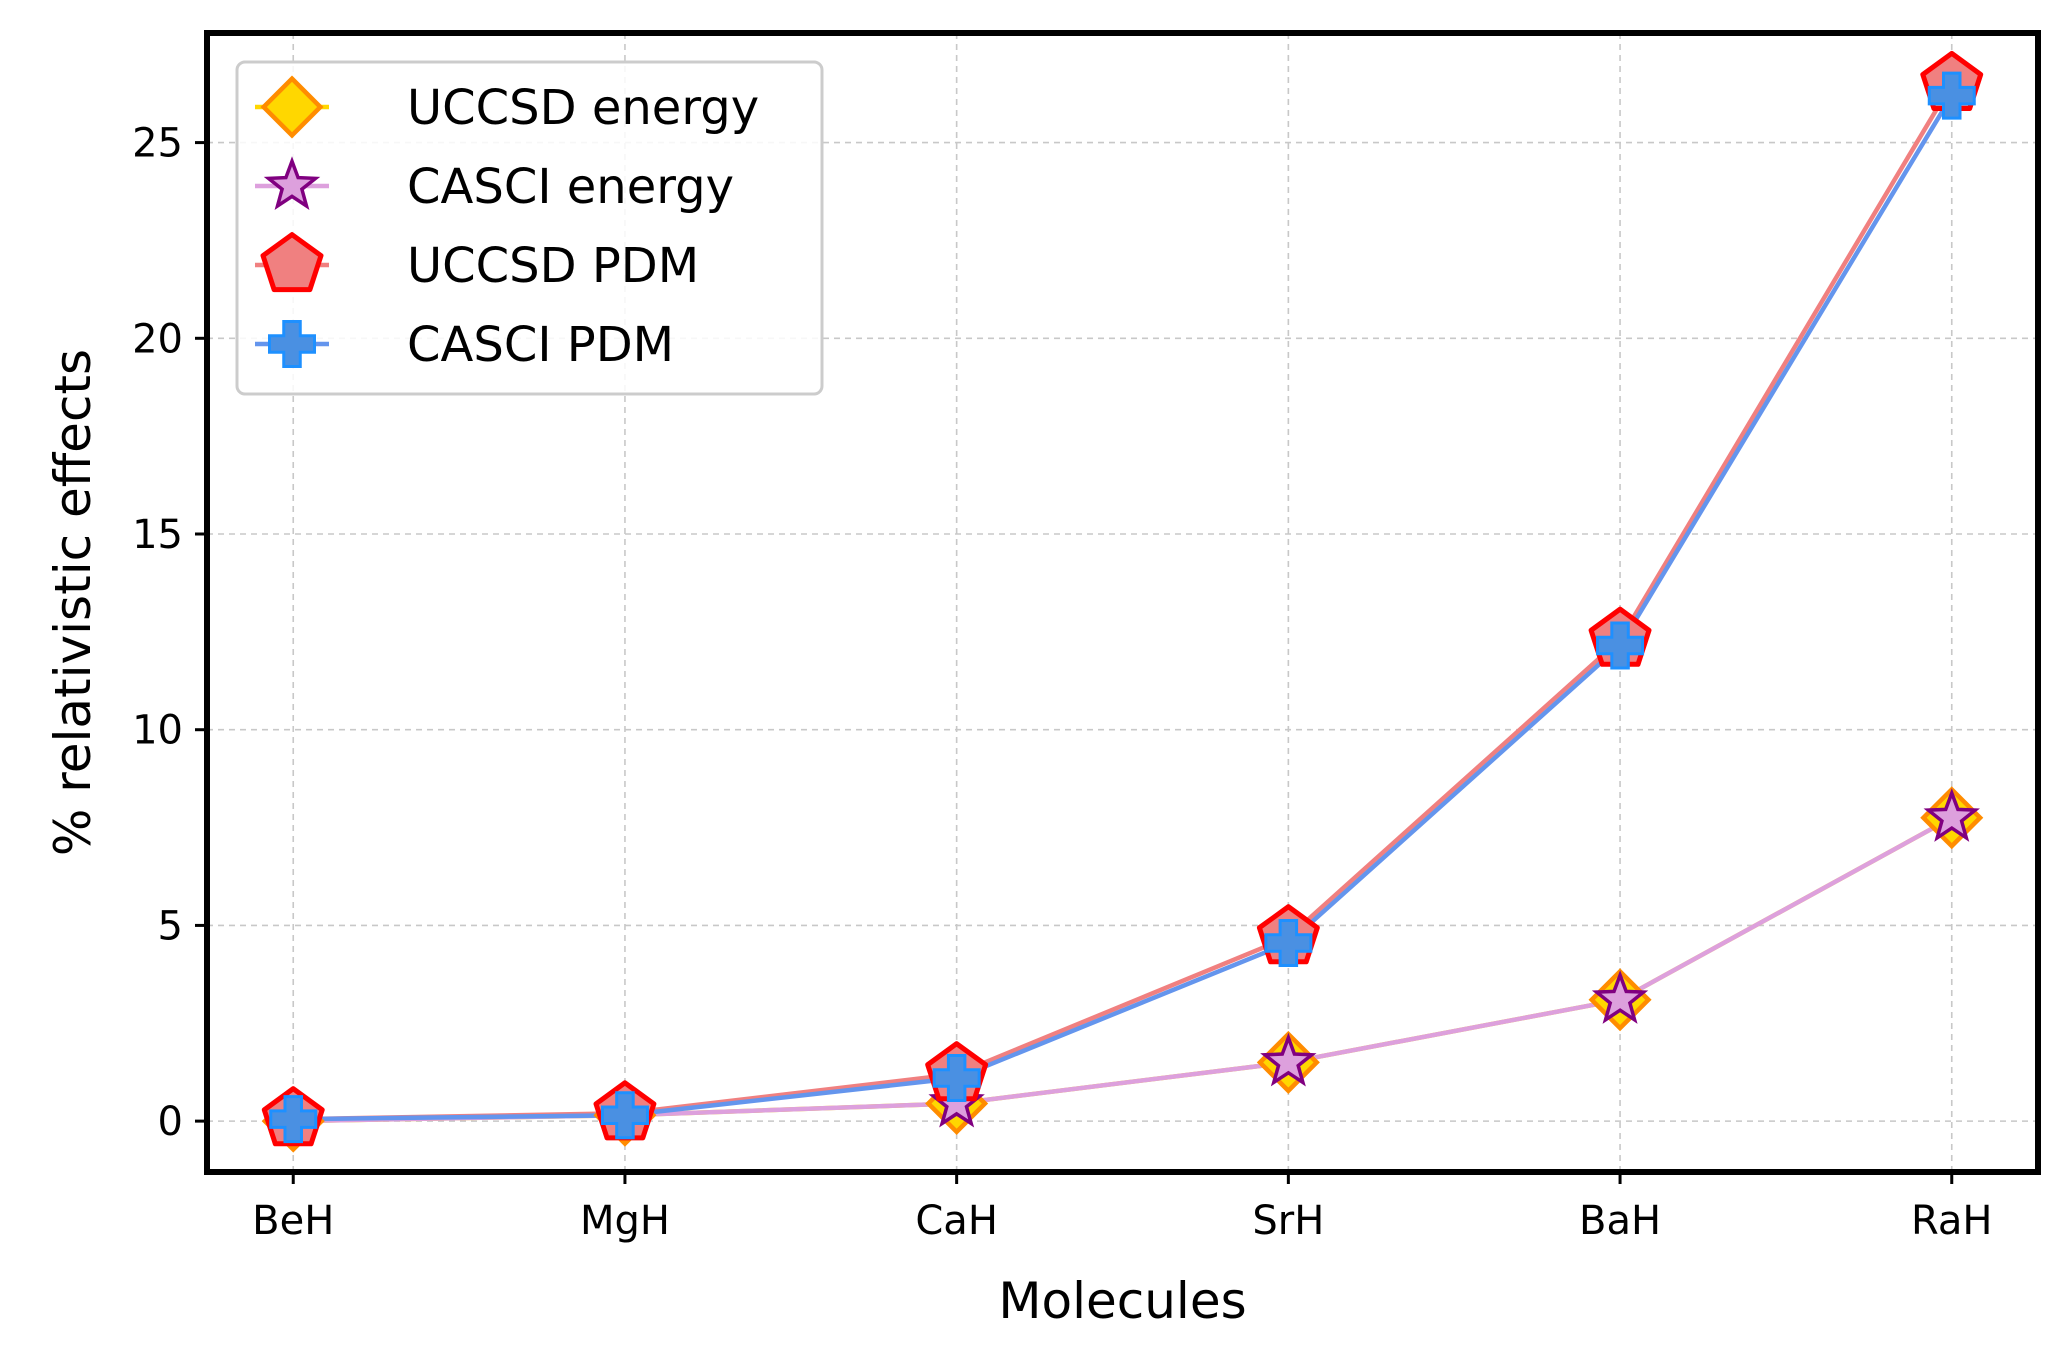  Describe the element at coordinates (1122, 1208) in the screenshot. I see `x-axis-ticks: BeH MgH CaH SrH BaH RaH` at that location.